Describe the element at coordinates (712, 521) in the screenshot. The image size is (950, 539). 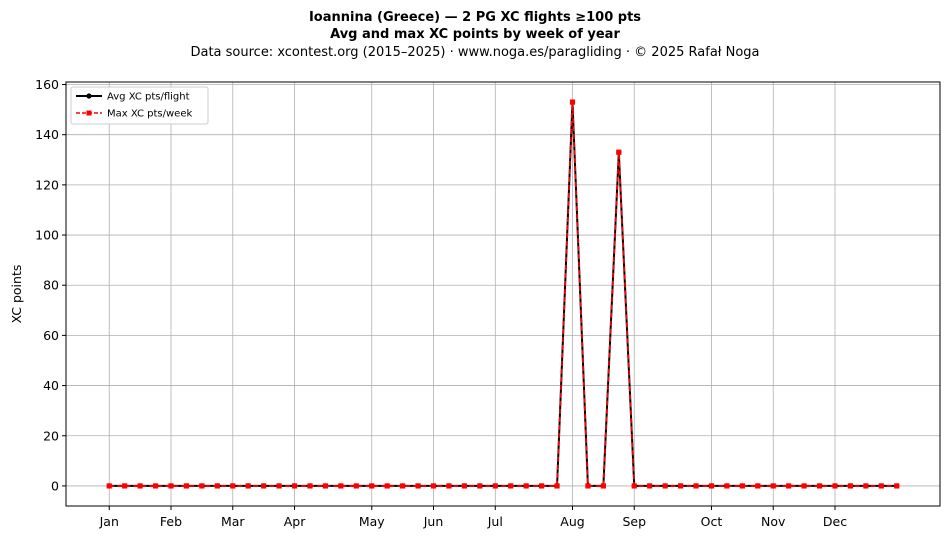
I see `x-tick-label: Oct` at that location.